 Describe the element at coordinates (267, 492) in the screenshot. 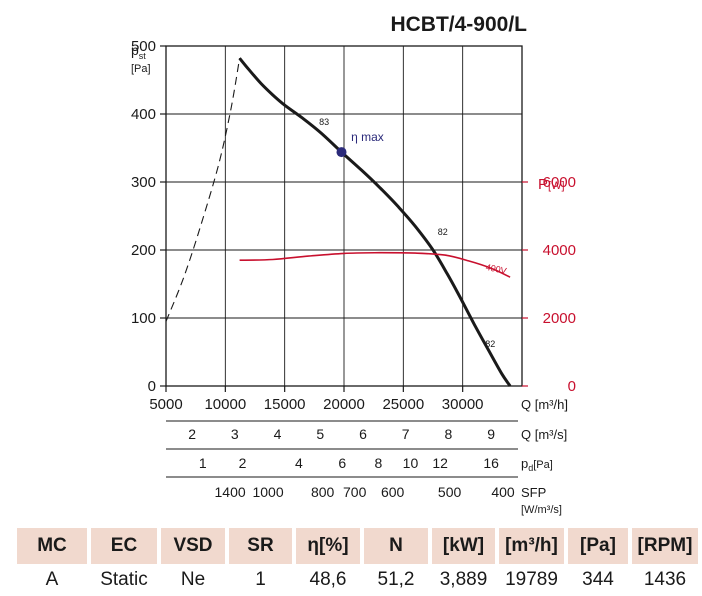

I see `secondary-scale-tick: 1000` at that location.